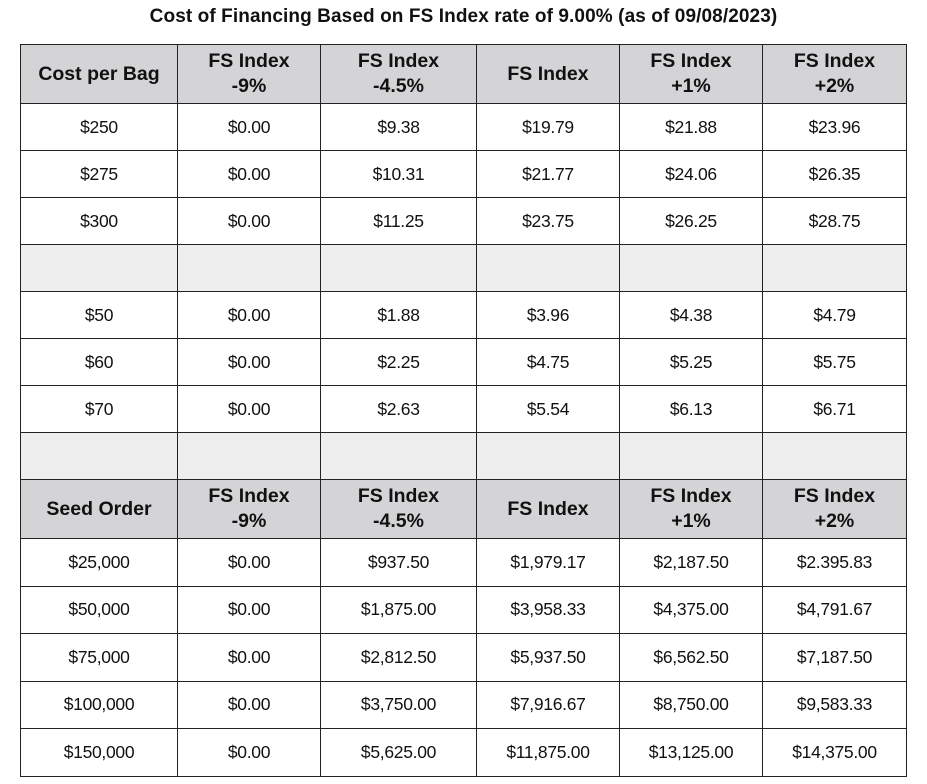 The width and height of the screenshot is (927, 784). I want to click on column-header-cost: Seed Order, so click(99, 509).